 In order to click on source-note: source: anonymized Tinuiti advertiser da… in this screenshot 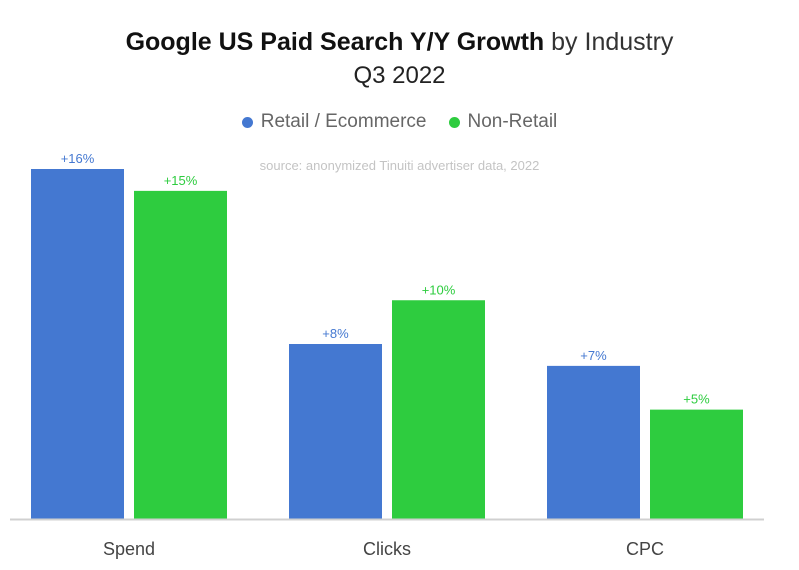, I will do `click(399, 165)`.